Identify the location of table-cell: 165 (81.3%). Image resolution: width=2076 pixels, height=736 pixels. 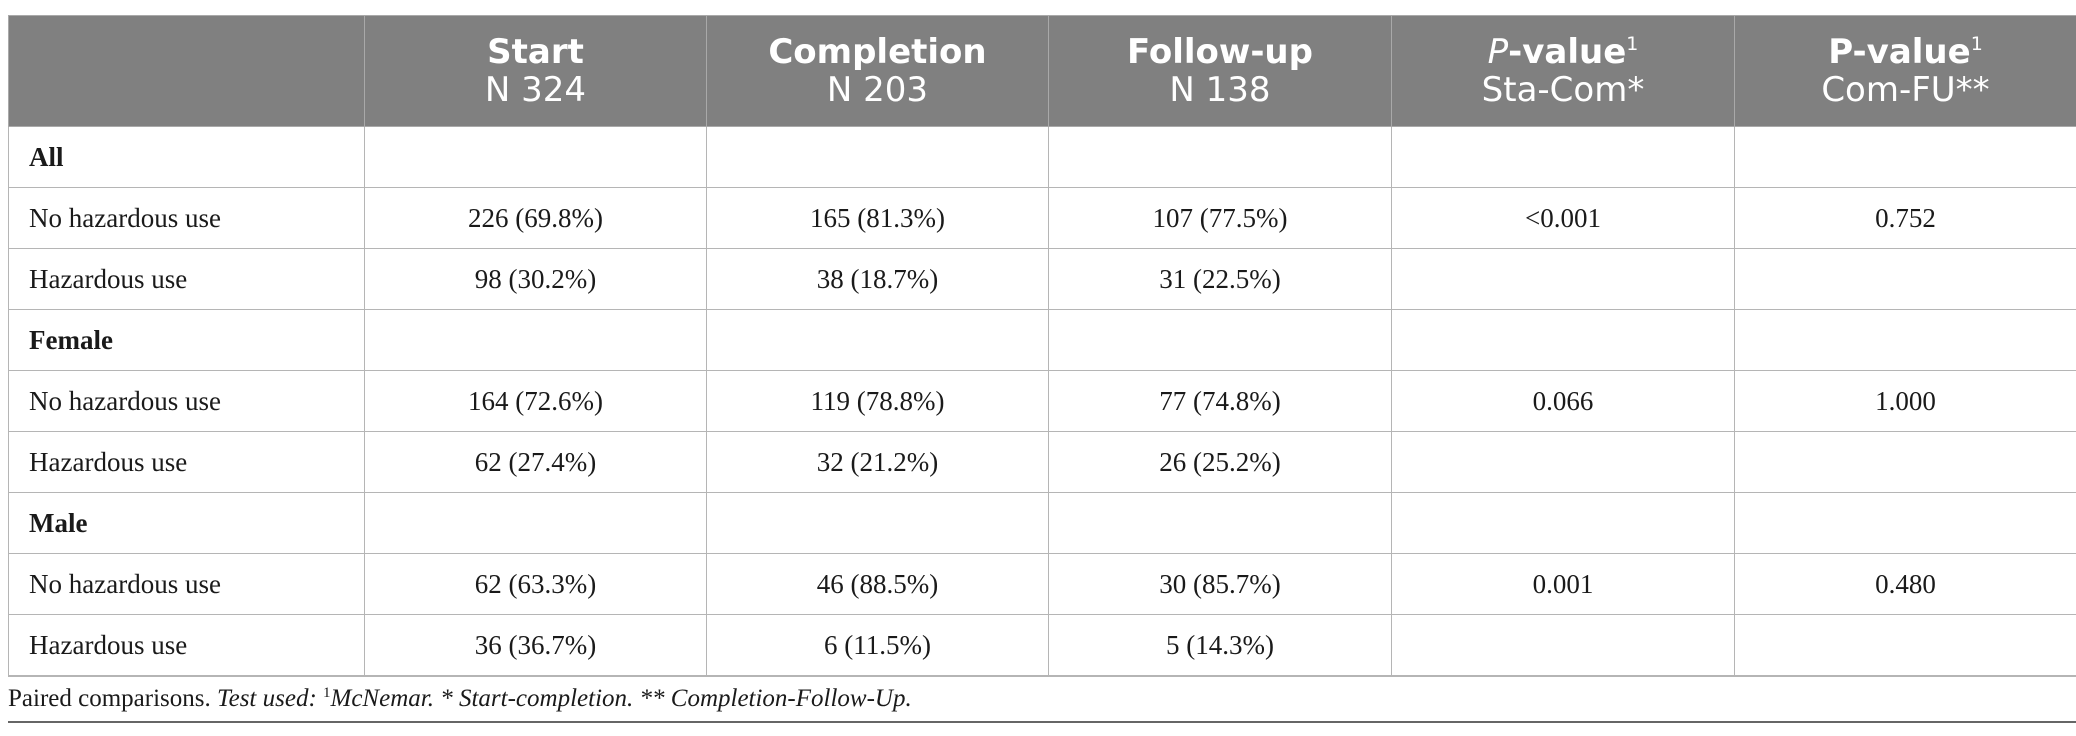
(877, 218).